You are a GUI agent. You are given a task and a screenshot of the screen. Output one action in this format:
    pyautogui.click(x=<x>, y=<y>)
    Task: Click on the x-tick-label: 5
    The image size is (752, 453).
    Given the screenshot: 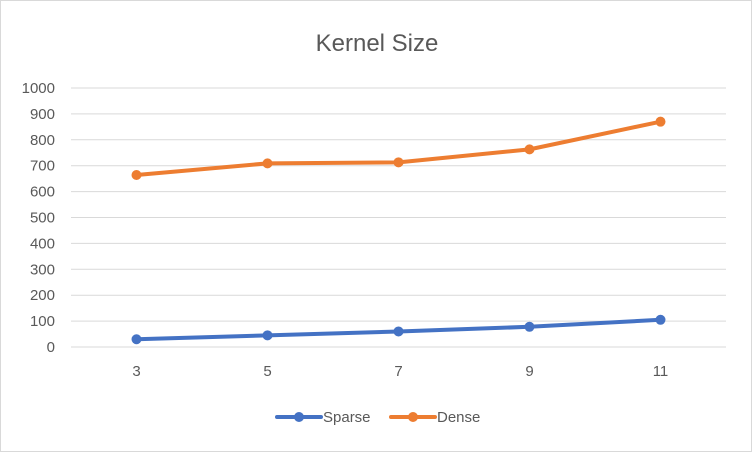 What is the action you would take?
    pyautogui.click(x=267, y=371)
    